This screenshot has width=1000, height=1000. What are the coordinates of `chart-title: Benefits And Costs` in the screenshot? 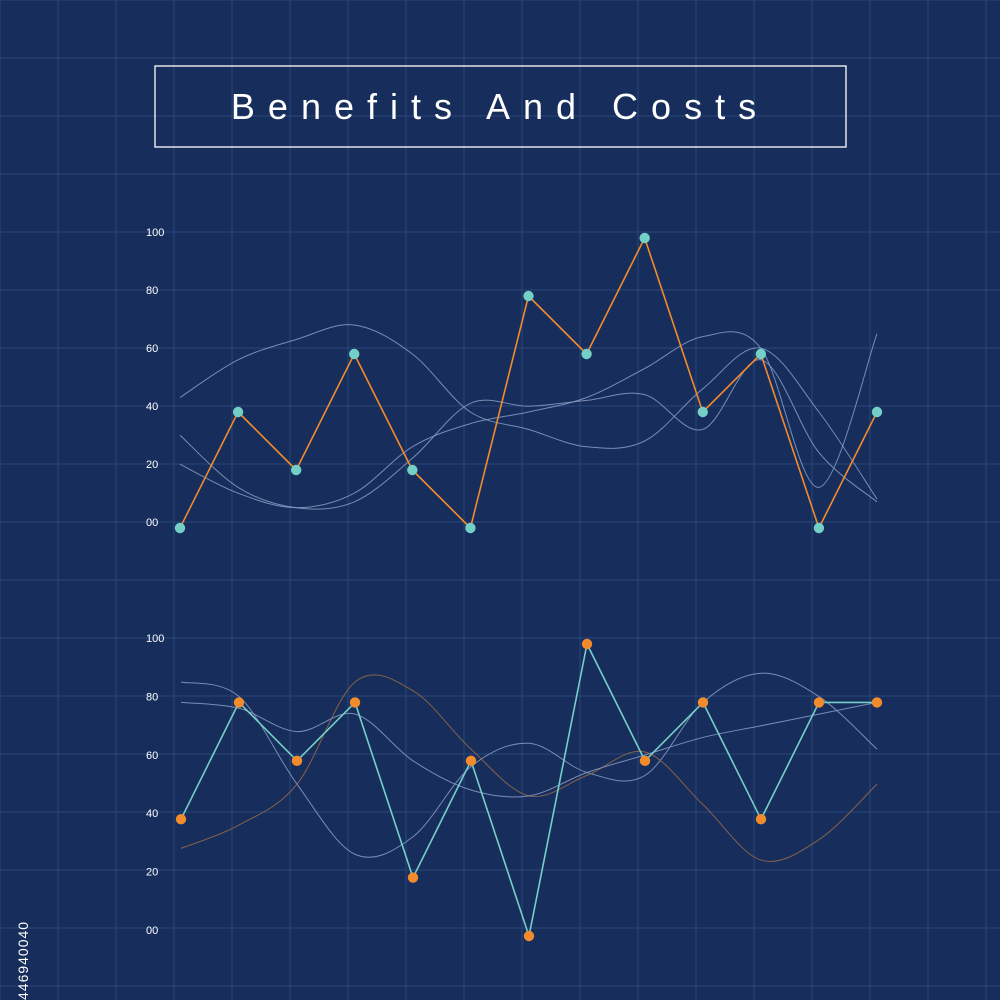 It's located at (500, 106).